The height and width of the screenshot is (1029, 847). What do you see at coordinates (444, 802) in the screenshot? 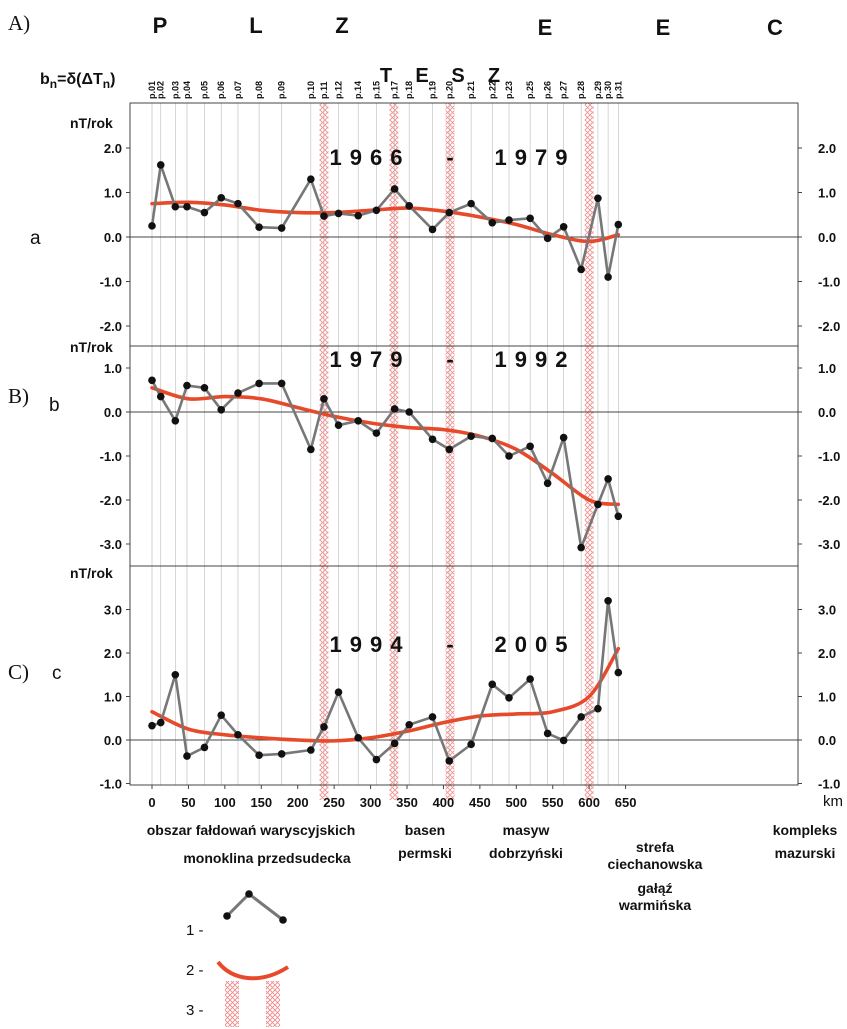
I see `x-tick-label: 400` at bounding box center [444, 802].